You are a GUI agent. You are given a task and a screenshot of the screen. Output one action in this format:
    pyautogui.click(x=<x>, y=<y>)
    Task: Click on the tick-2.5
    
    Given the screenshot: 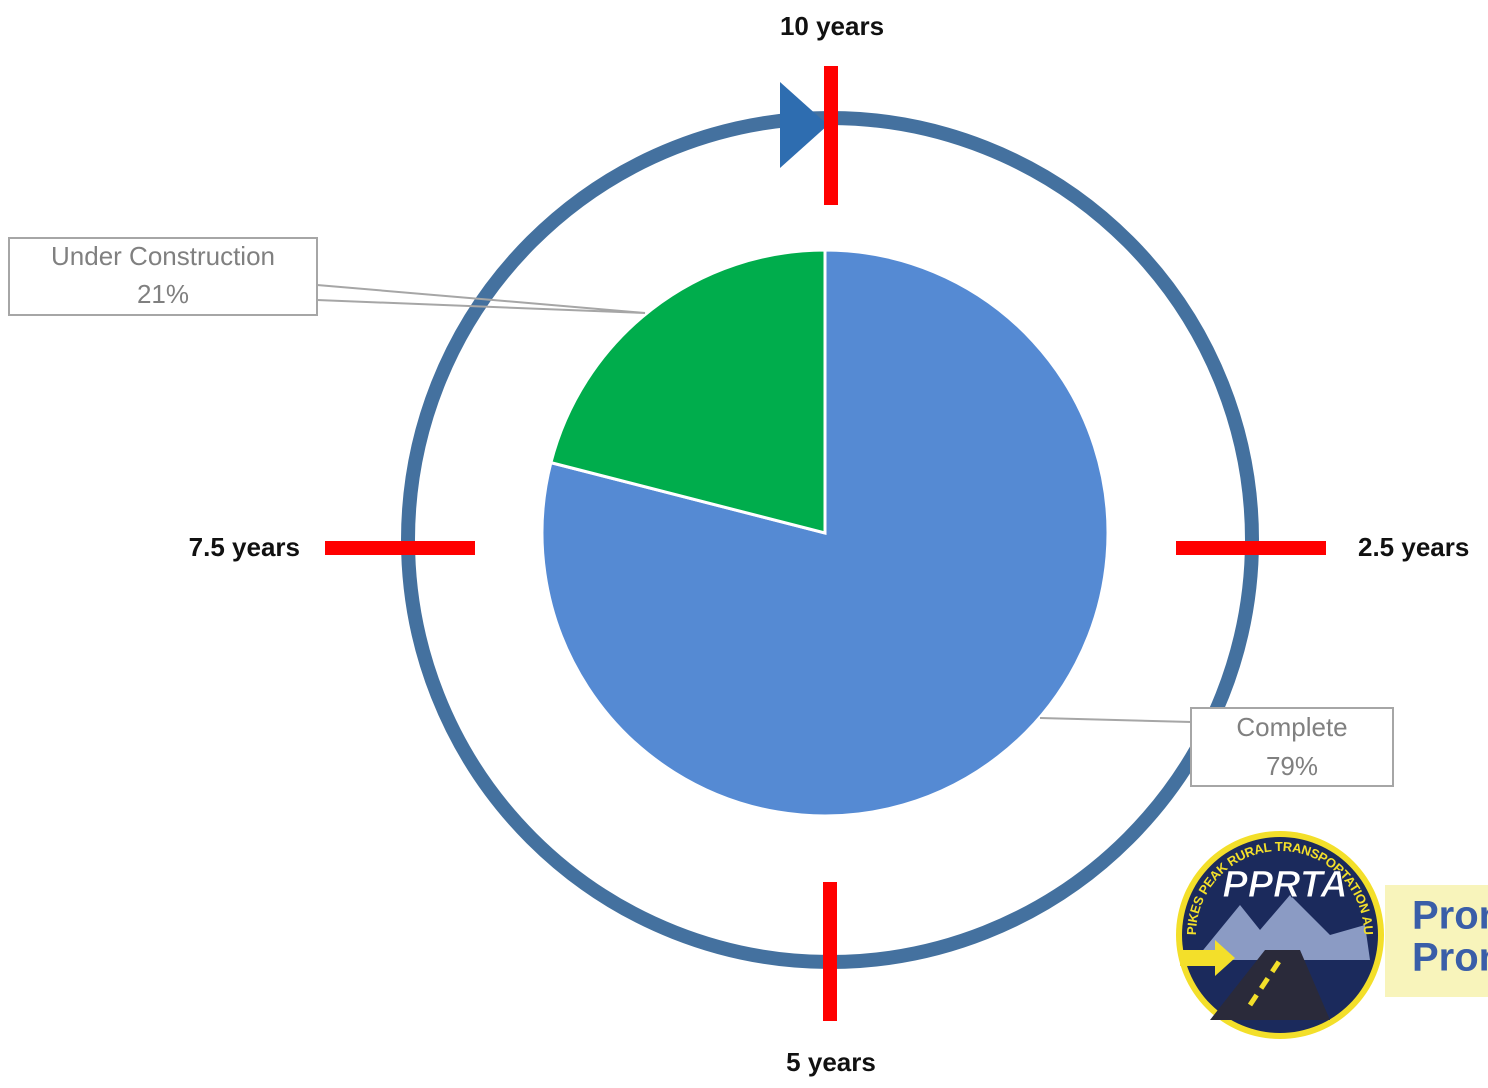 What is the action you would take?
    pyautogui.click(x=1251, y=548)
    